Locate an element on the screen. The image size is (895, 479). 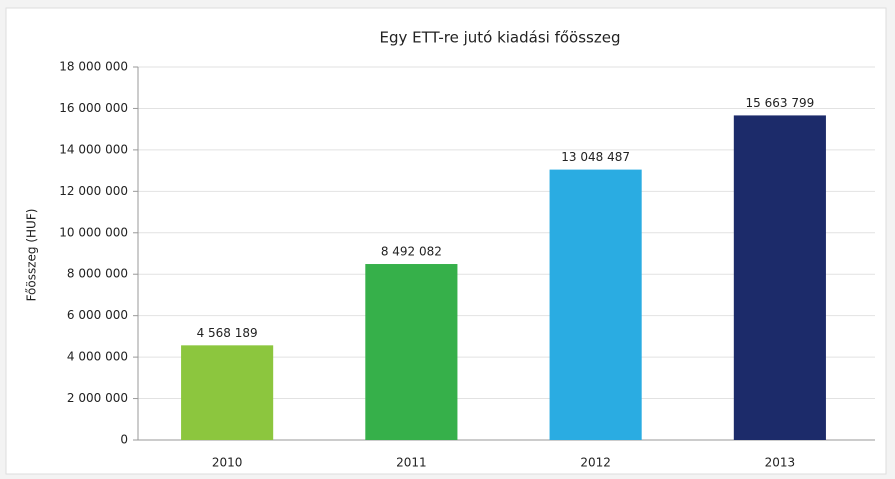
data-label: 15 663 799 is located at coordinates (780, 103).